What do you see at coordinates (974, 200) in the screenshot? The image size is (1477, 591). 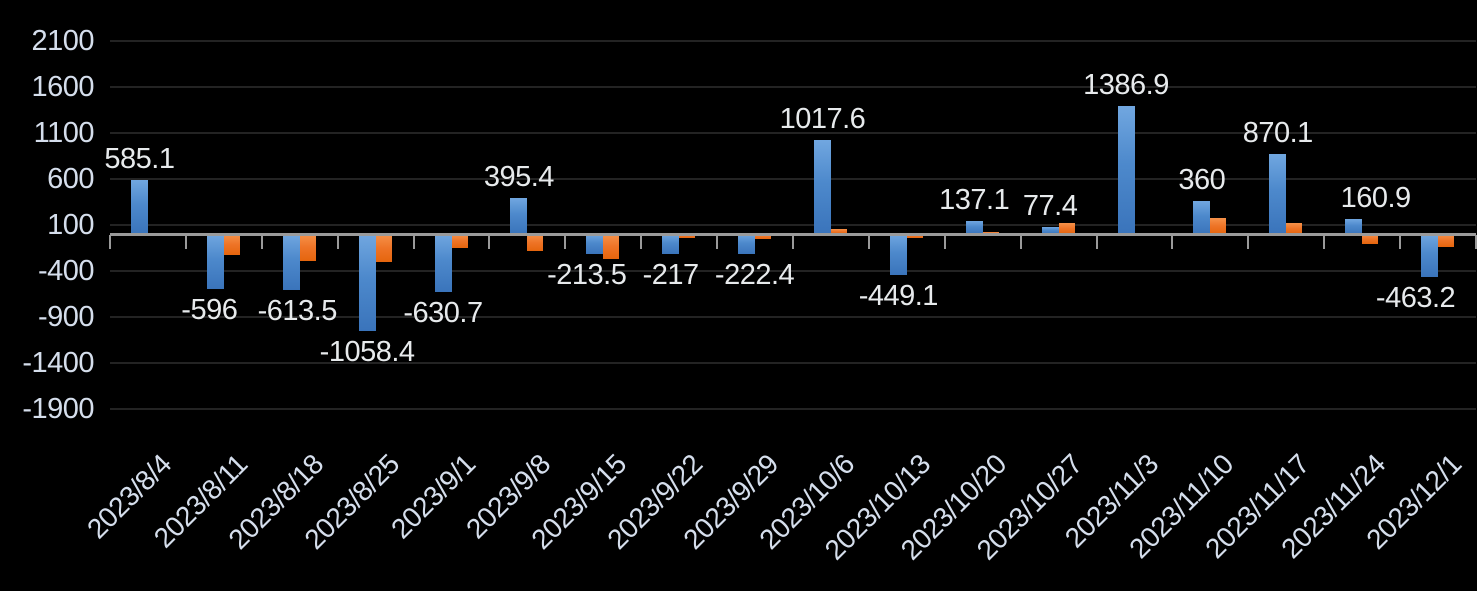 I see `data-label: 137.1` at bounding box center [974, 200].